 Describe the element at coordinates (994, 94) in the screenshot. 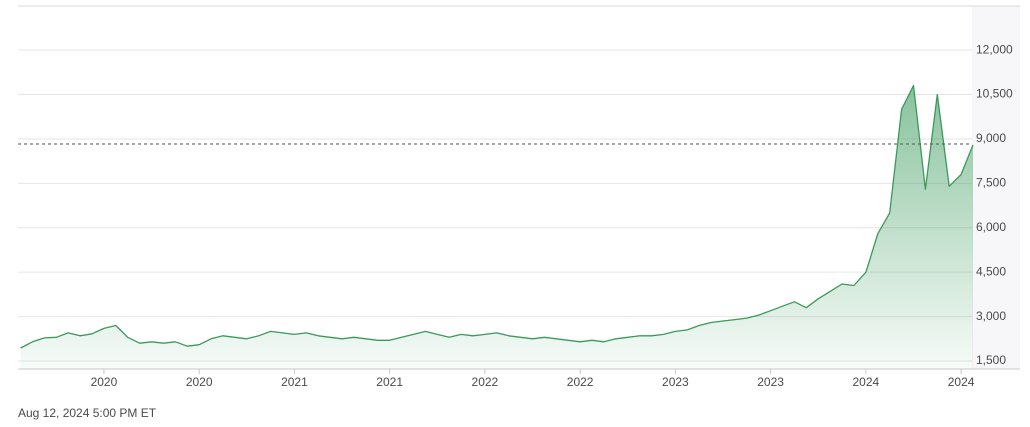

I see `y-tick-label: 10,500` at that location.